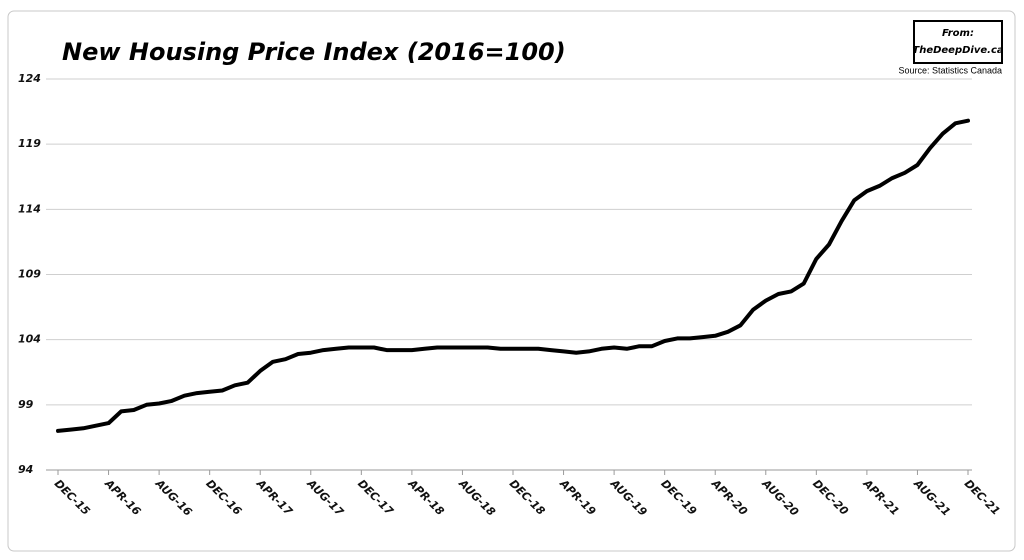  What do you see at coordinates (29, 143) in the screenshot?
I see `y-tick-label: 119` at bounding box center [29, 143].